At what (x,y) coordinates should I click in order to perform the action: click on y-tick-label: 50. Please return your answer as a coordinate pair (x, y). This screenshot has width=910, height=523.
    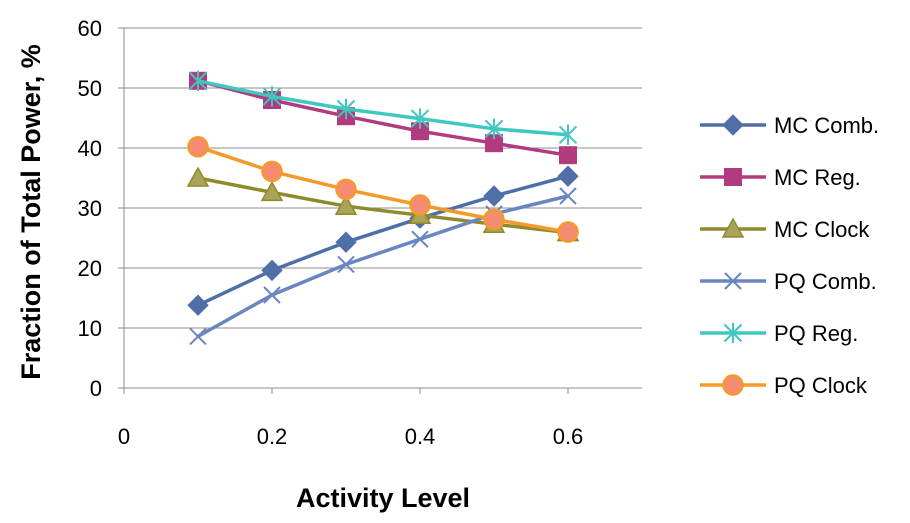
    Looking at the image, I should click on (90, 88).